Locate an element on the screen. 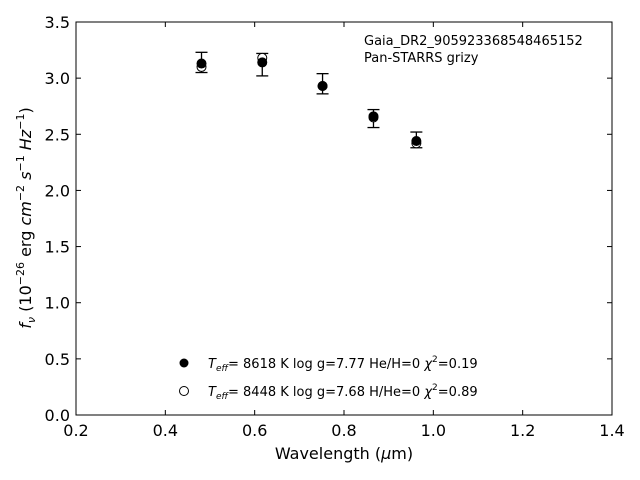 The height and width of the screenshot is (480, 640). y-tick-label: 0.0 is located at coordinates (57, 415).